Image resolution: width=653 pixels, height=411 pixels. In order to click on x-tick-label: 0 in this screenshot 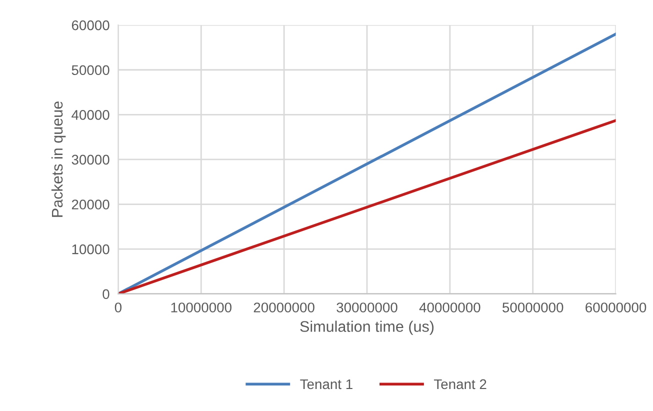, I will do `click(118, 307)`.